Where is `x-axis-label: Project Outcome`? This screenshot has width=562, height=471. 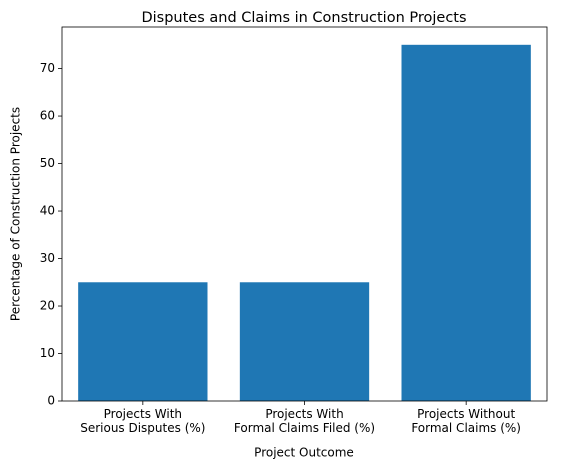
x-axis-label: Project Outcome is located at coordinates (304, 453).